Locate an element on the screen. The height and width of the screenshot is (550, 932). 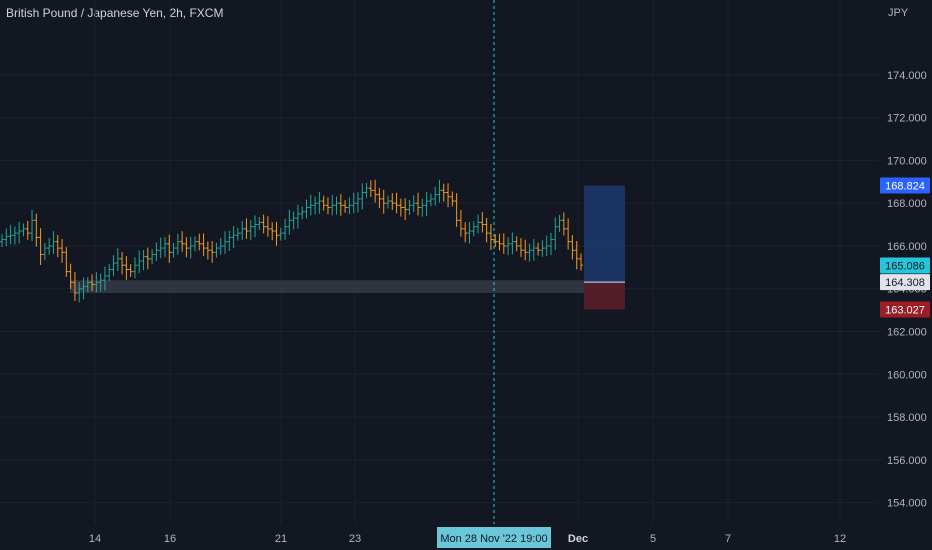
price-badge-label: 165.086 is located at coordinates (905, 267).